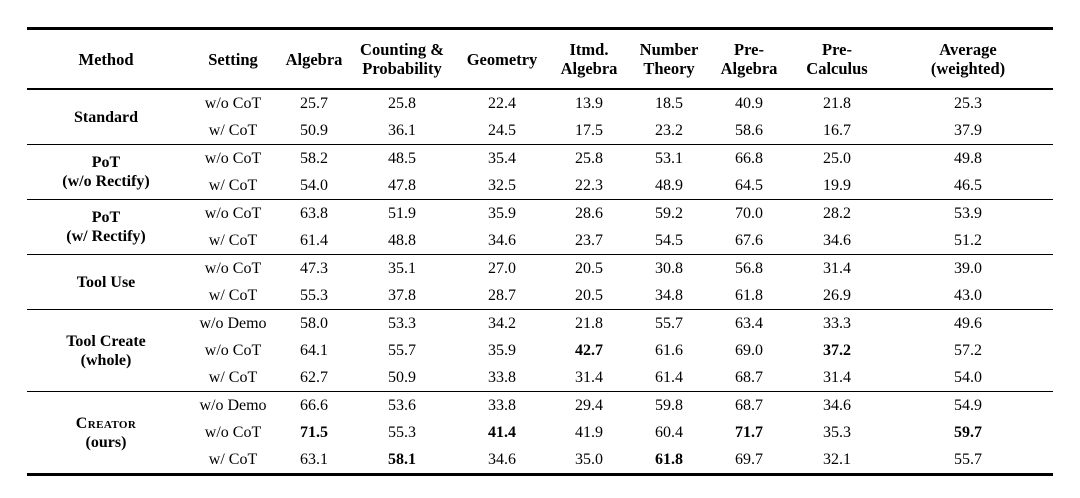 Image resolution: width=1080 pixels, height=498 pixels. Describe the element at coordinates (502, 432) in the screenshot. I see `value-cell: 41.4` at that location.